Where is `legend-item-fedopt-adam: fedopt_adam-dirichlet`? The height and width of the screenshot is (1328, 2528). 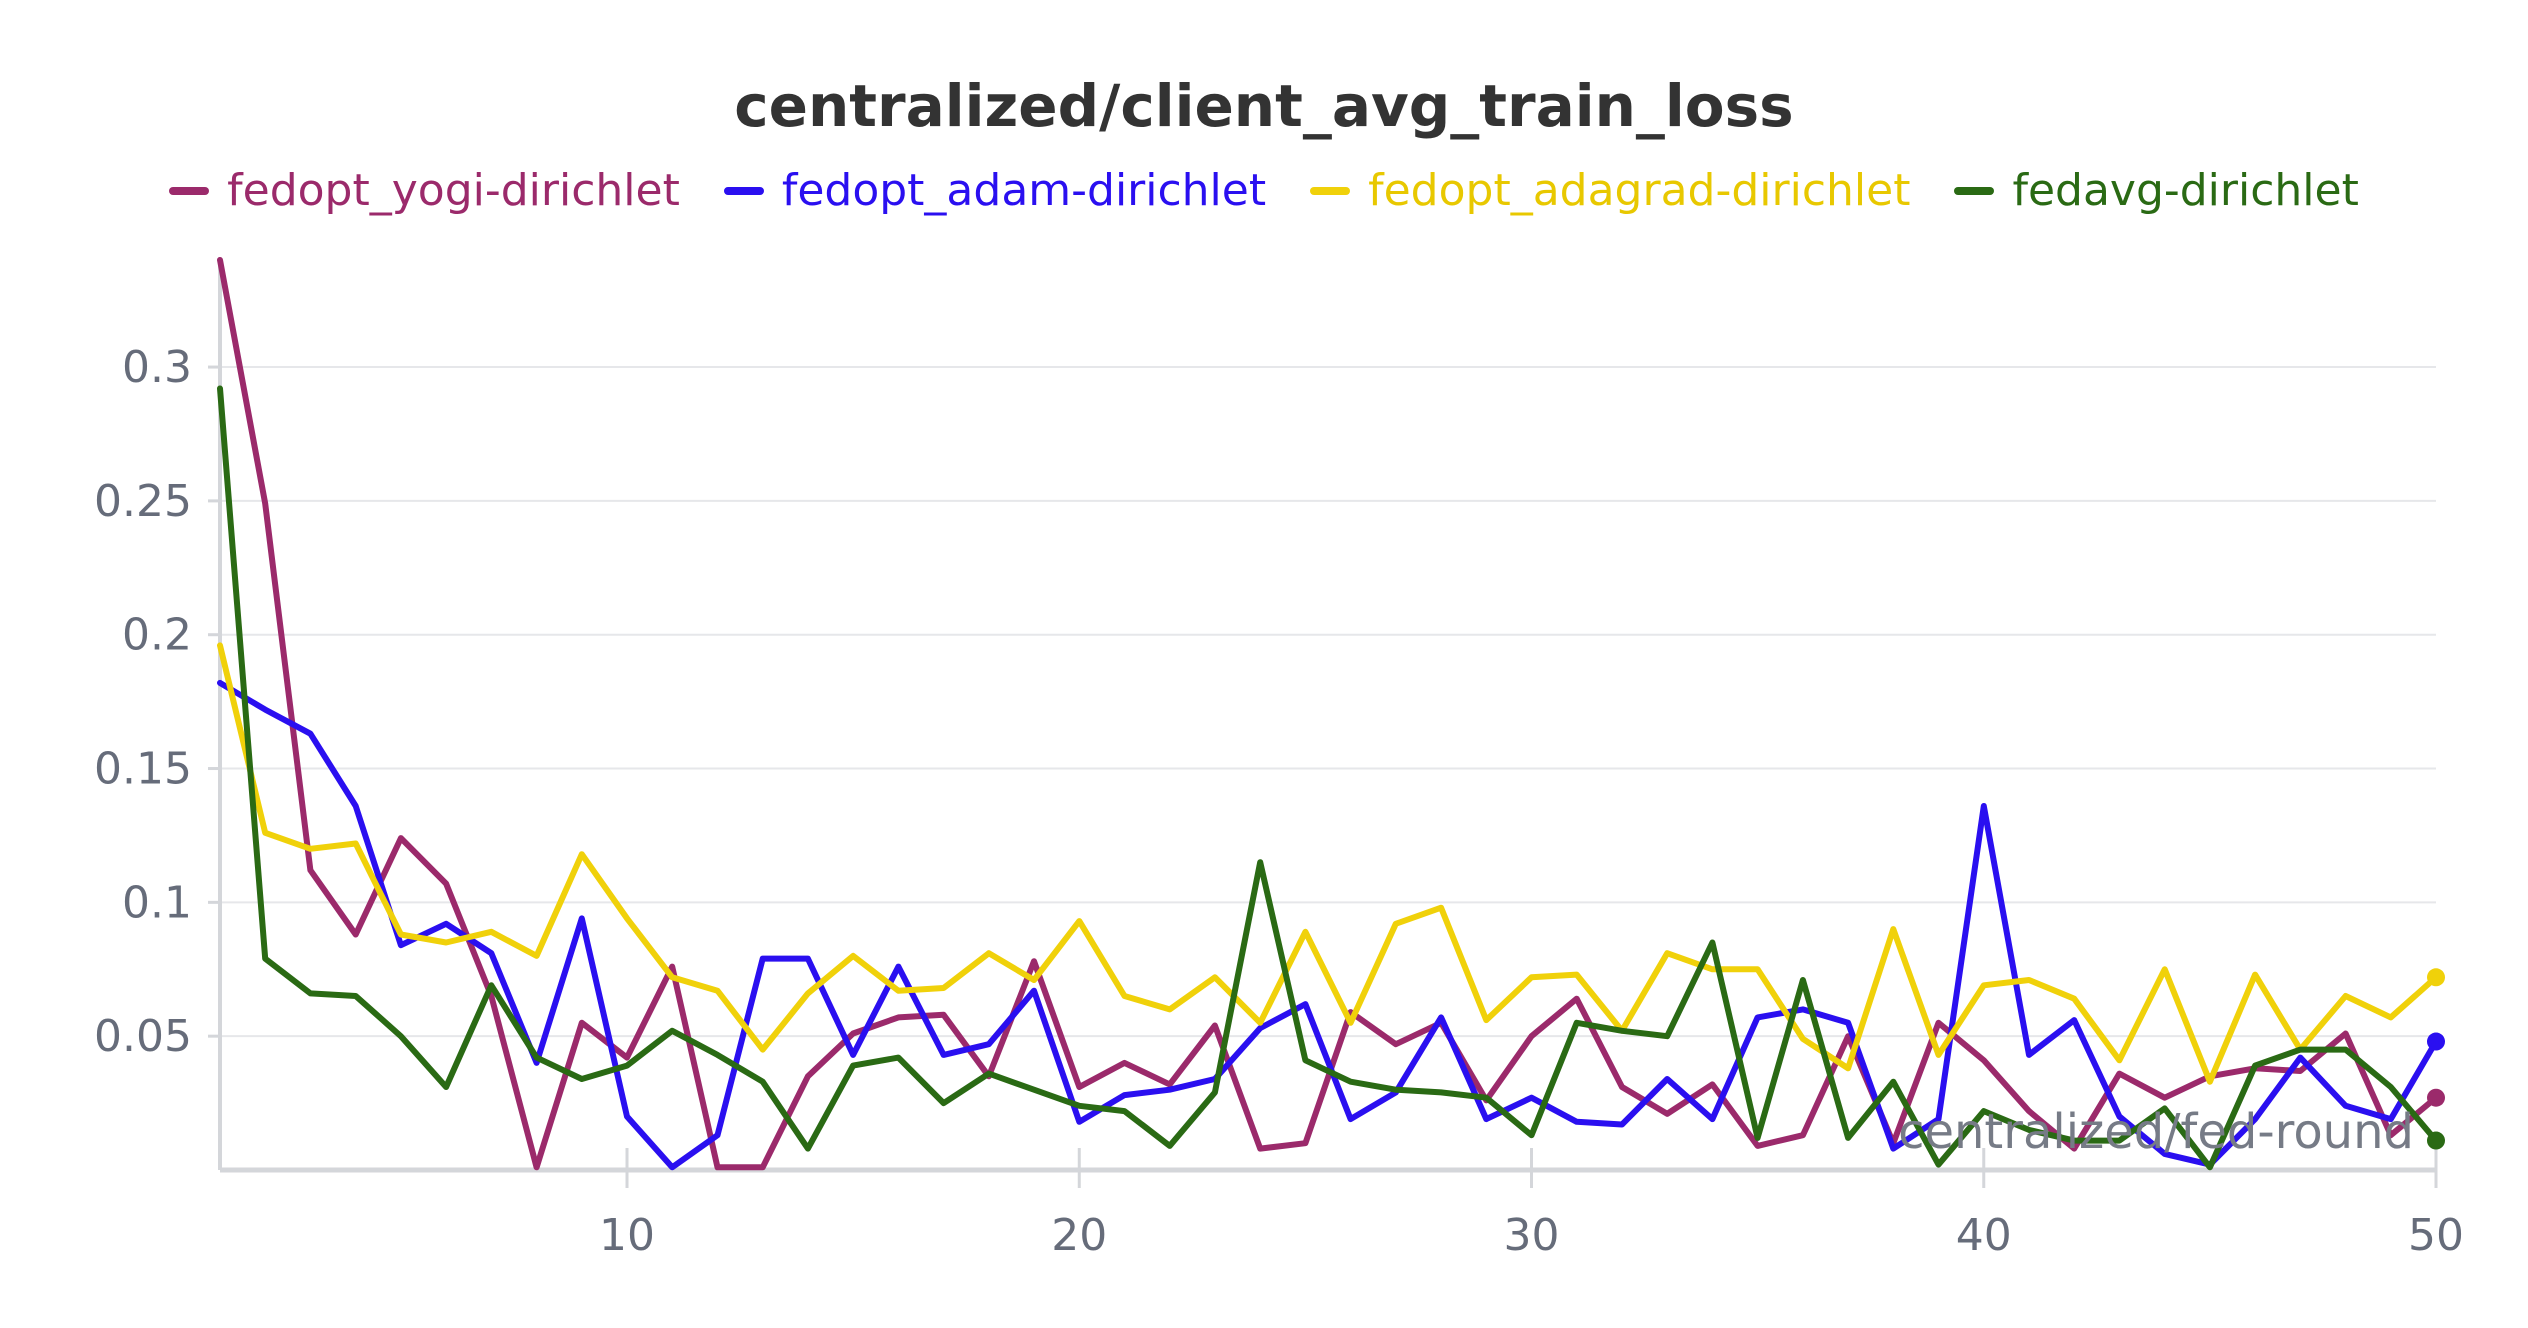
legend-item-fedopt-adam: fedopt_adam-dirichlet is located at coordinates (995, 190).